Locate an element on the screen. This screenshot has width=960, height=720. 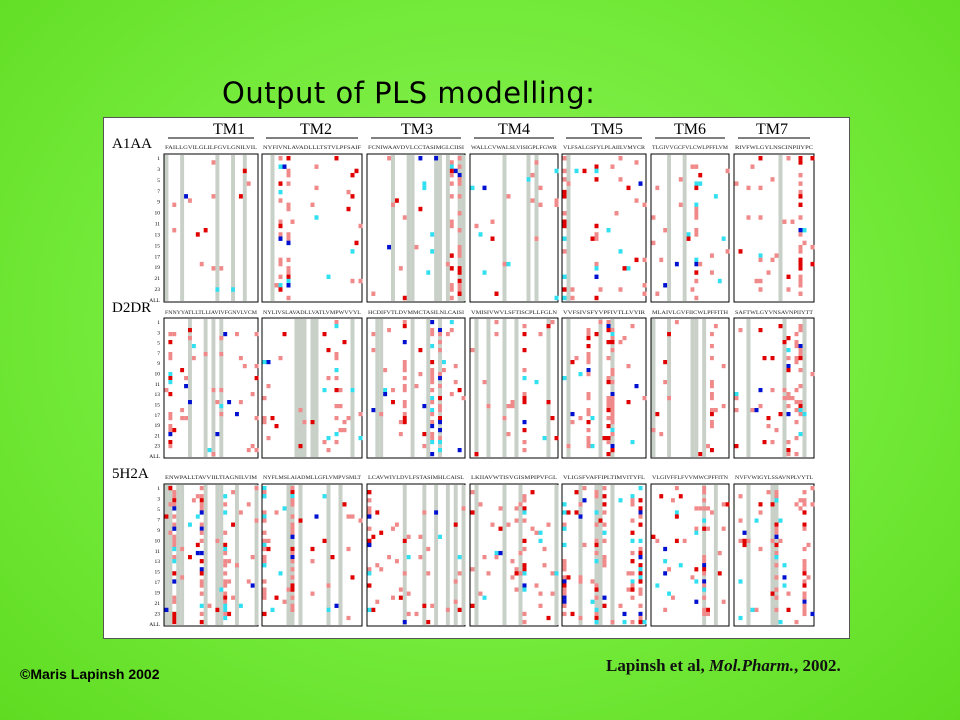
sequence-label: VLFSALGSFYLPLAIILVMYCR is located at coordinates (604, 148).